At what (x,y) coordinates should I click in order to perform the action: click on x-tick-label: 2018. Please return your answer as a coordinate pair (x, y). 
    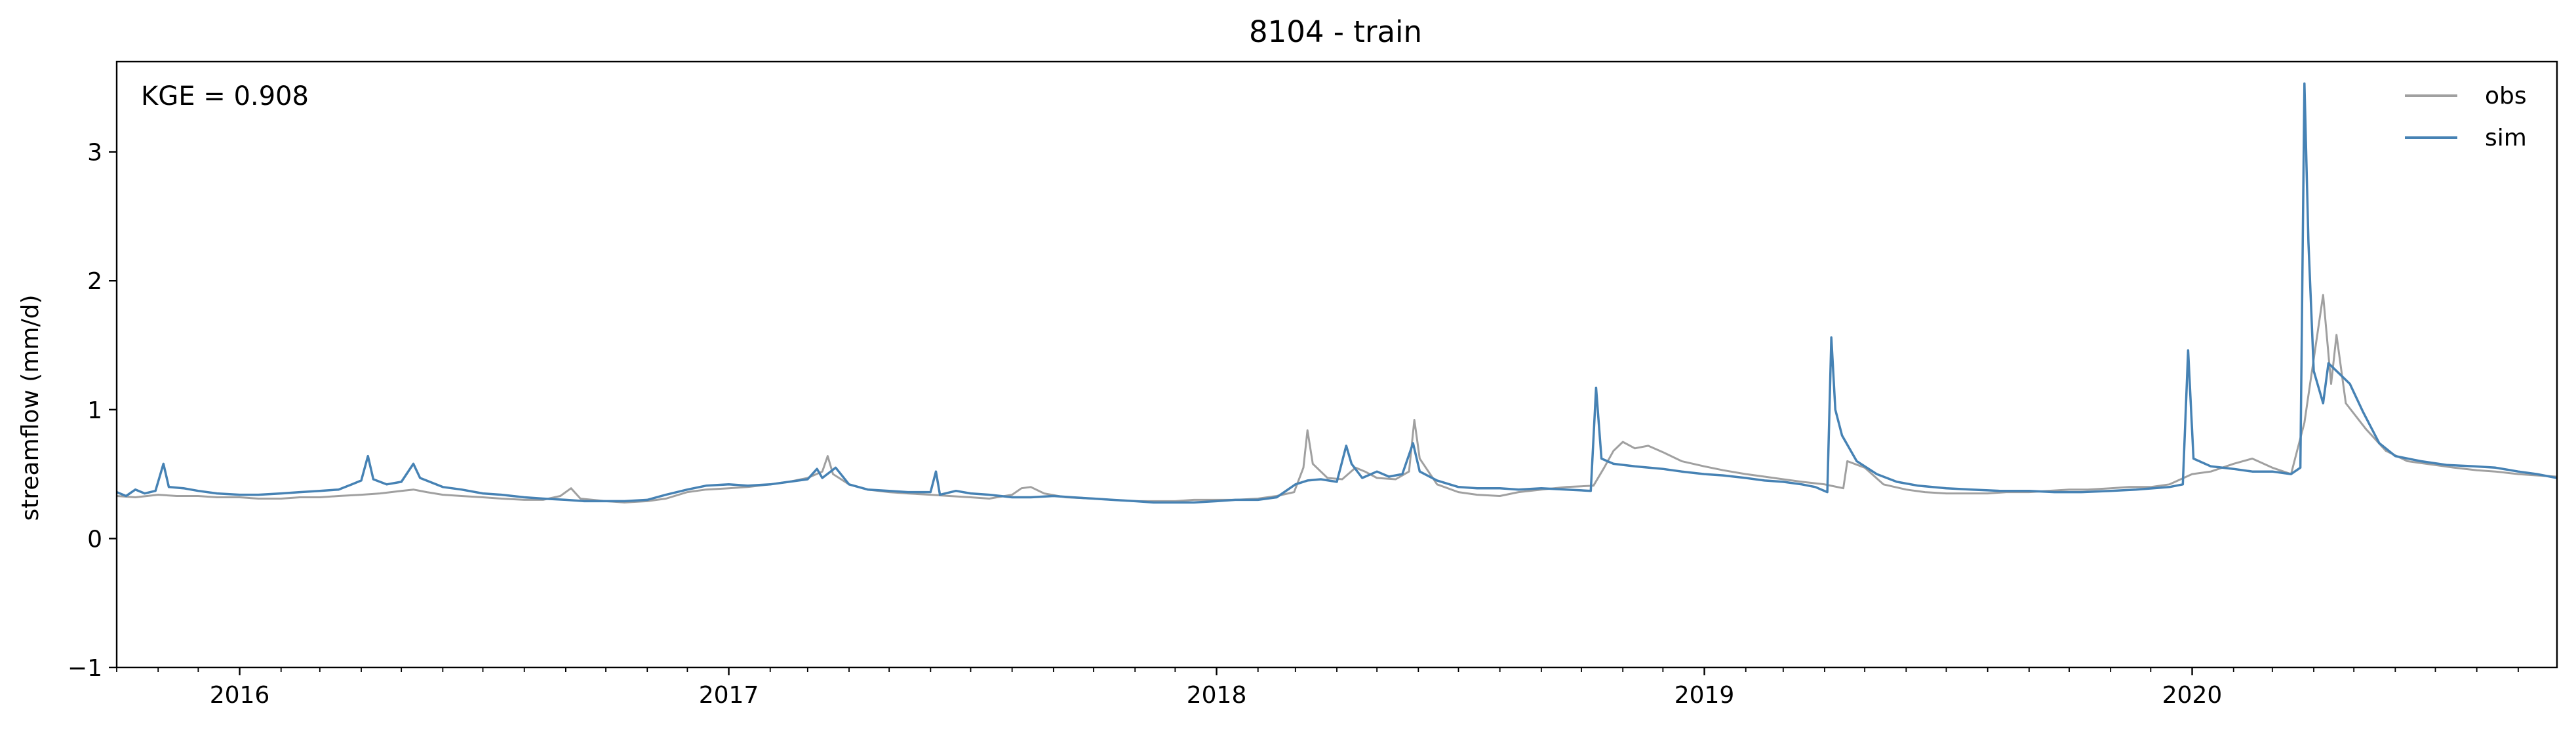
    Looking at the image, I should click on (1217, 695).